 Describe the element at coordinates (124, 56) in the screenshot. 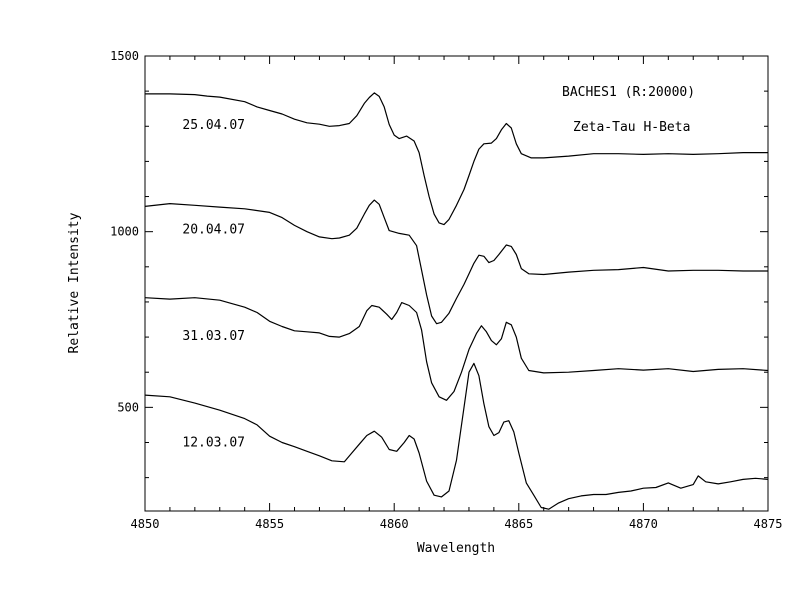

I see `y-tick-label: 1500` at that location.